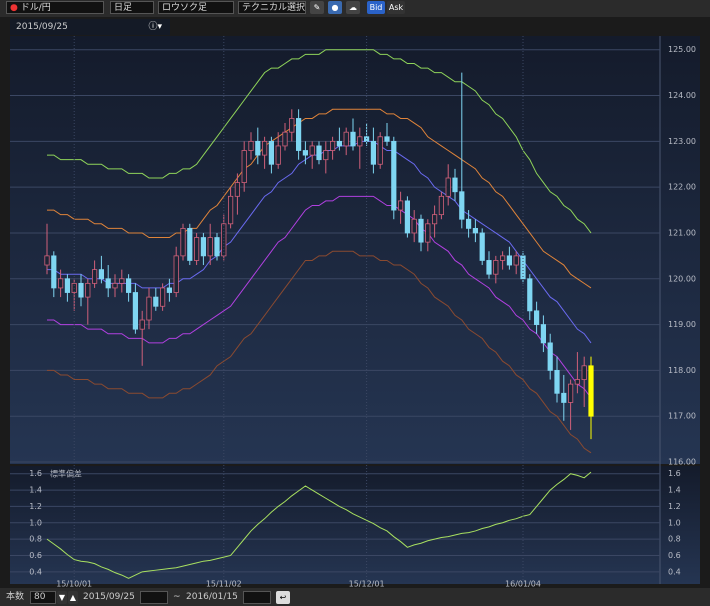 Image resolution: width=710 pixels, height=606 pixels. Describe the element at coordinates (62, 597) in the screenshot. I see `count-down: ▼` at that location.